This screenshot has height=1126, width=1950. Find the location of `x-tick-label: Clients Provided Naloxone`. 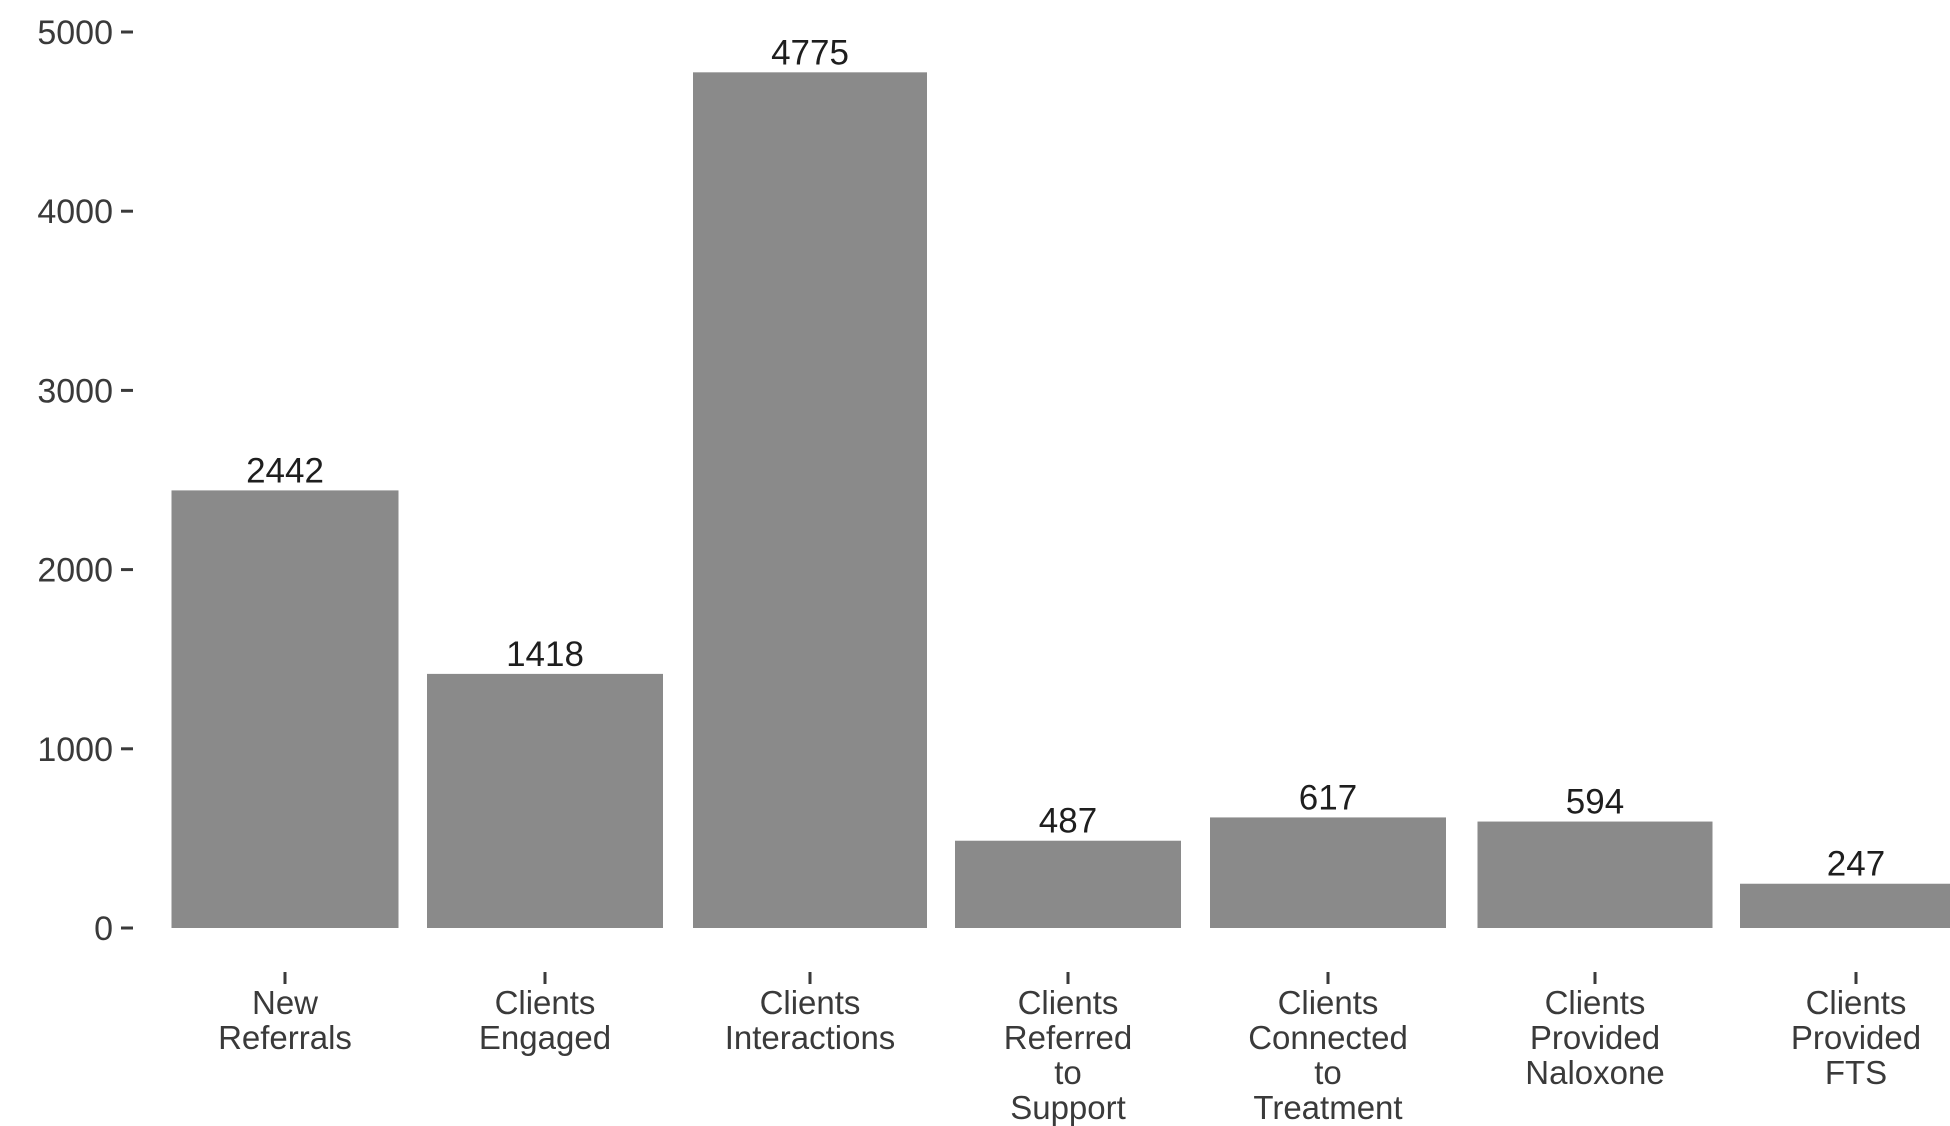

x-tick-label: Clients Provided Naloxone is located at coordinates (1594, 1037).